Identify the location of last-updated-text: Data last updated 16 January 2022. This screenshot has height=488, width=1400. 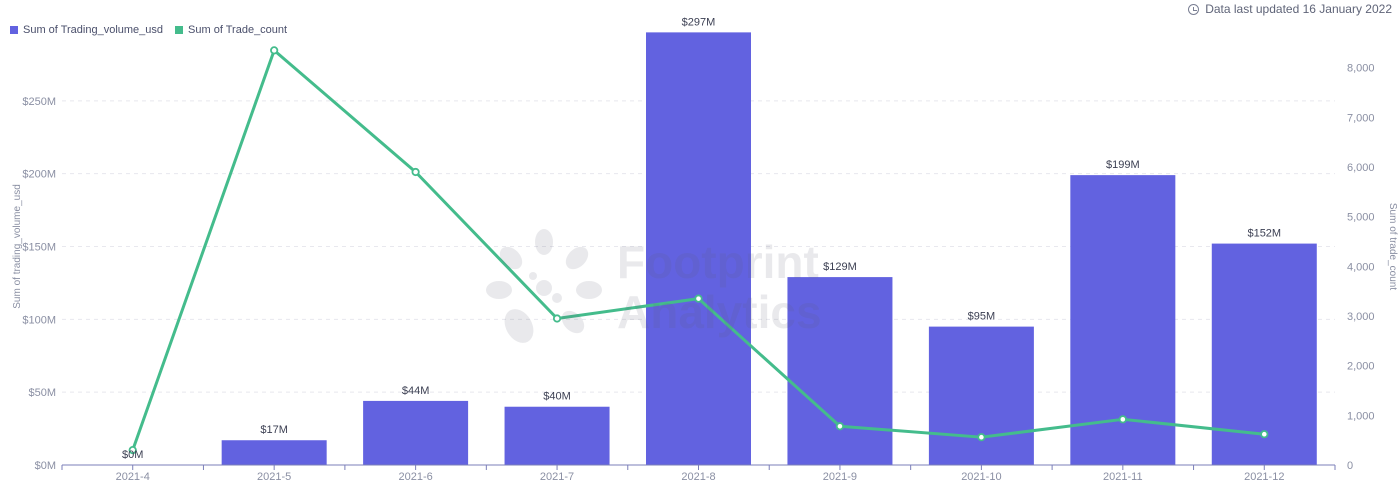
(1298, 9).